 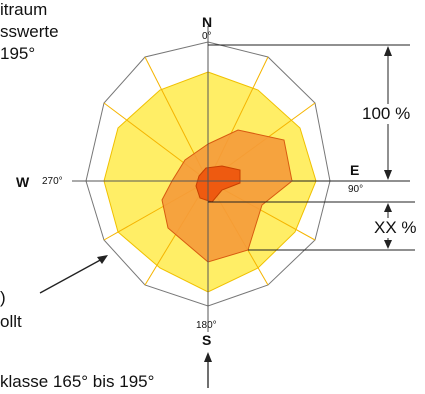 What do you see at coordinates (206, 325) in the screenshot?
I see `south-degree-label: 180°` at bounding box center [206, 325].